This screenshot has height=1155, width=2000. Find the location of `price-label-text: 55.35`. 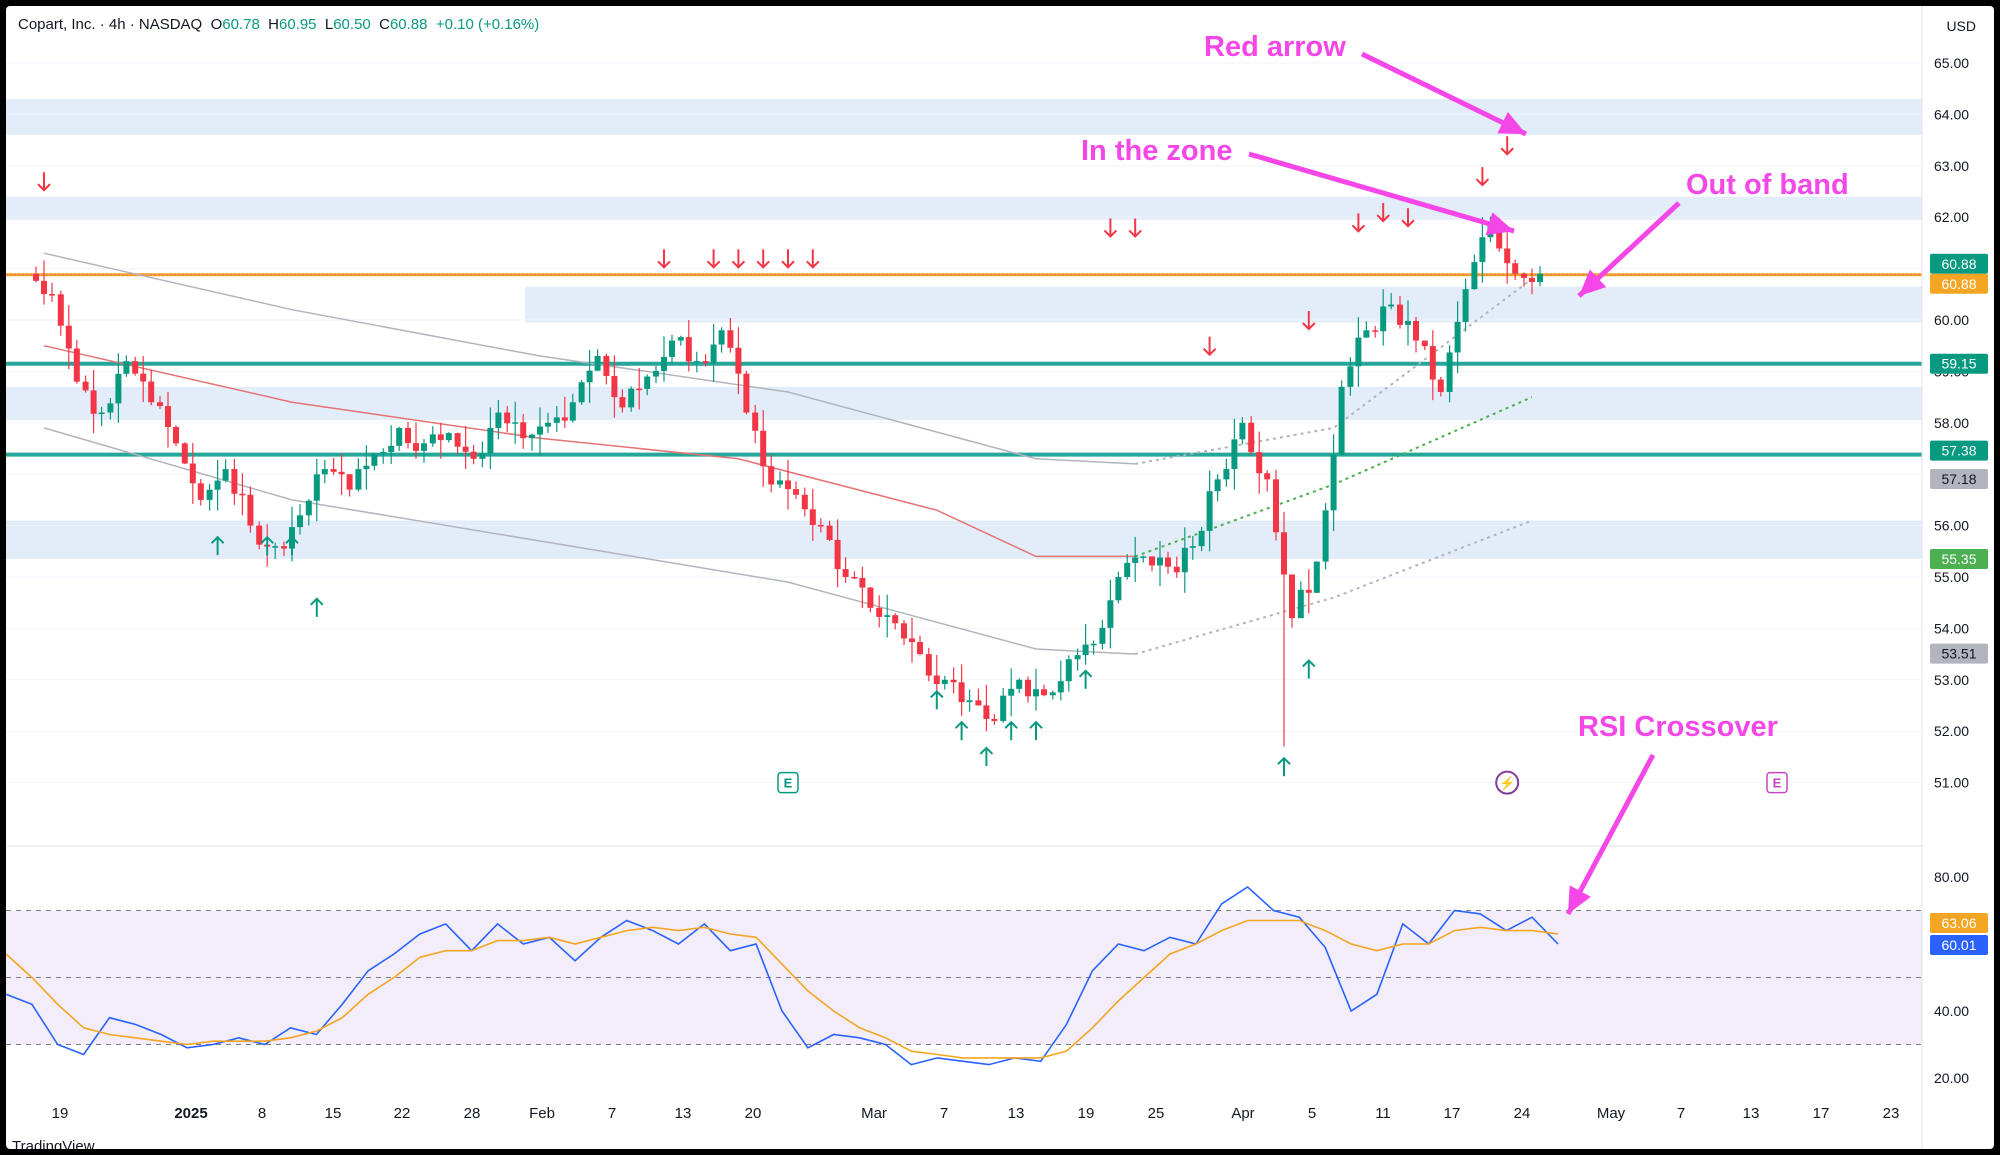

price-label-text: 55.35 is located at coordinates (1958, 559).